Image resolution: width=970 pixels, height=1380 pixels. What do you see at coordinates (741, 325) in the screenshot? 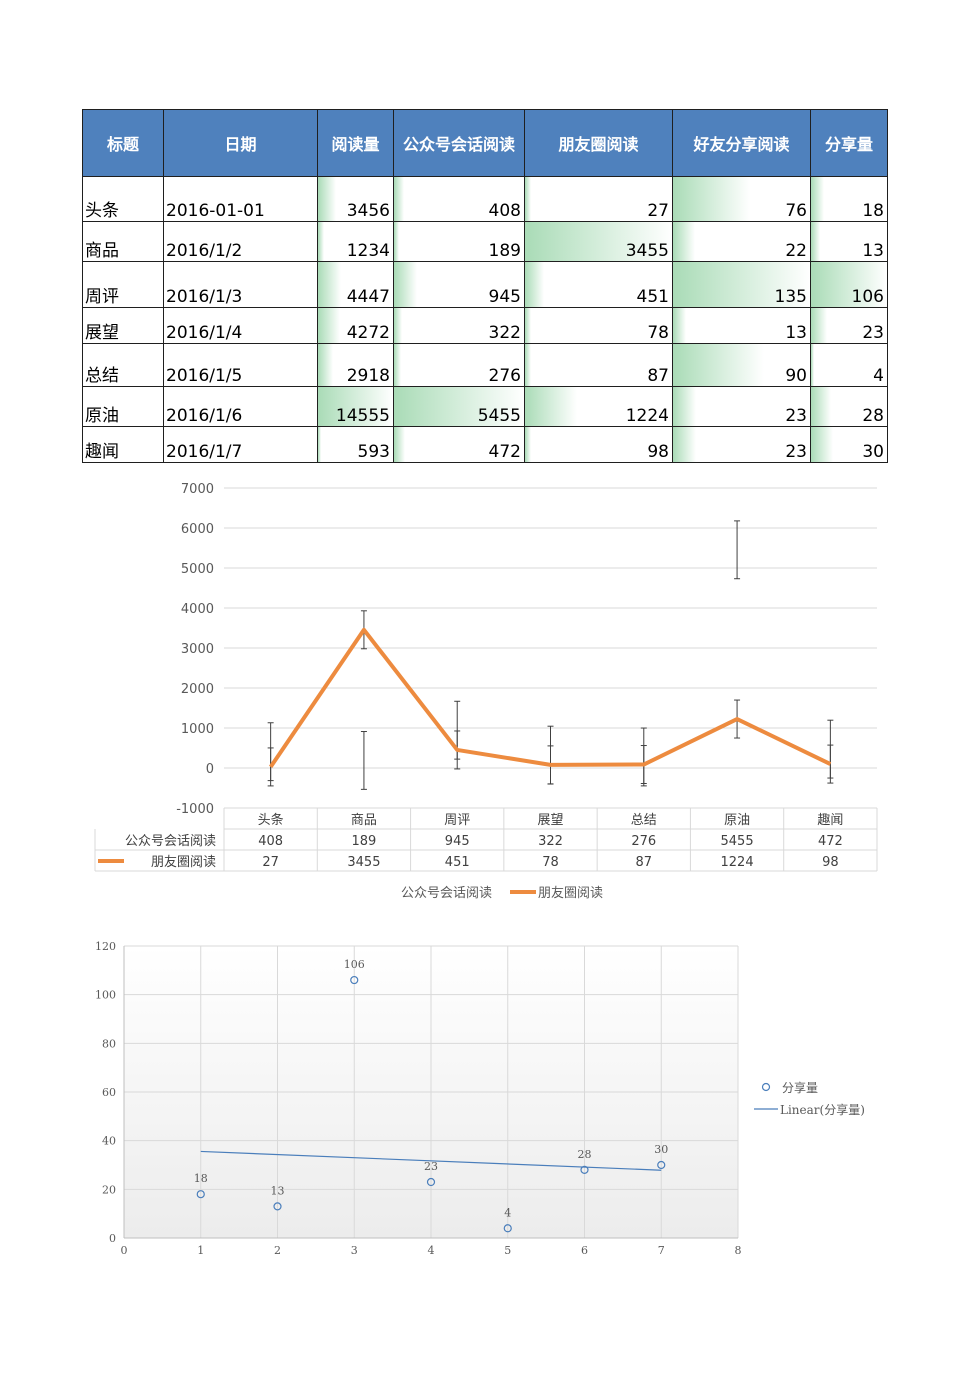
I see `cell-friend-share-reads: 13` at bounding box center [741, 325].